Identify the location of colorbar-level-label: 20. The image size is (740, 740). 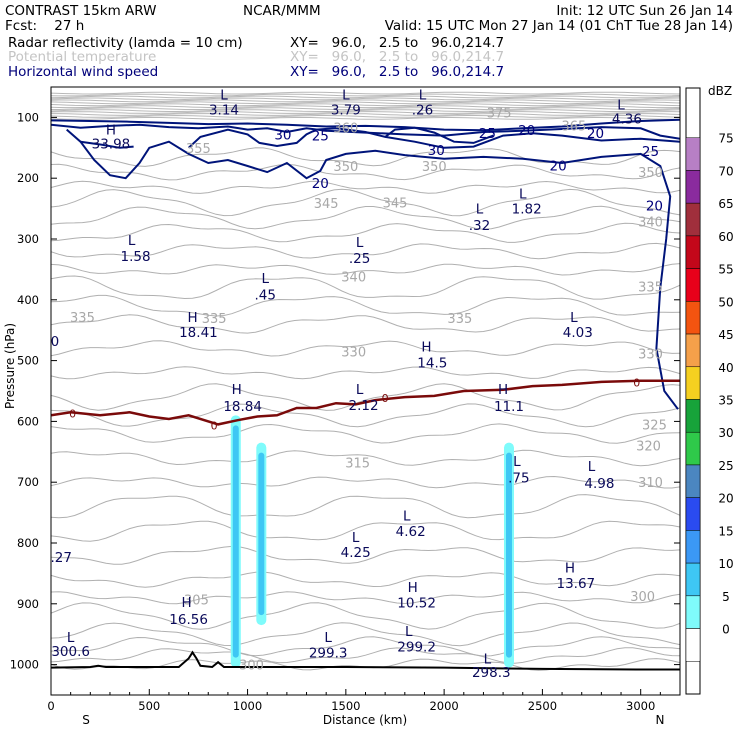
(725, 499).